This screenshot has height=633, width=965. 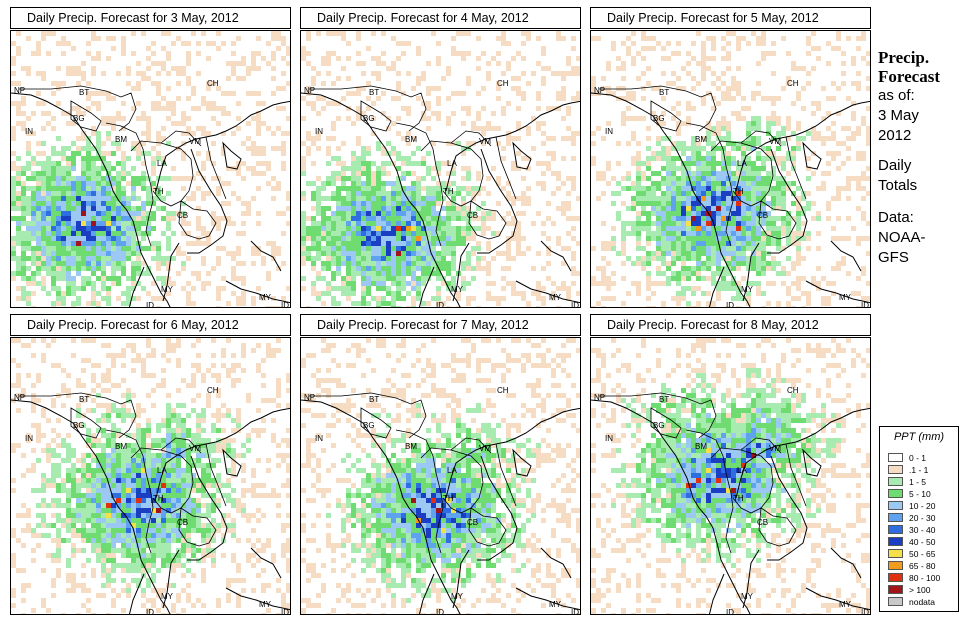 I want to click on legend-label: 1 - 5, so click(x=918, y=482).